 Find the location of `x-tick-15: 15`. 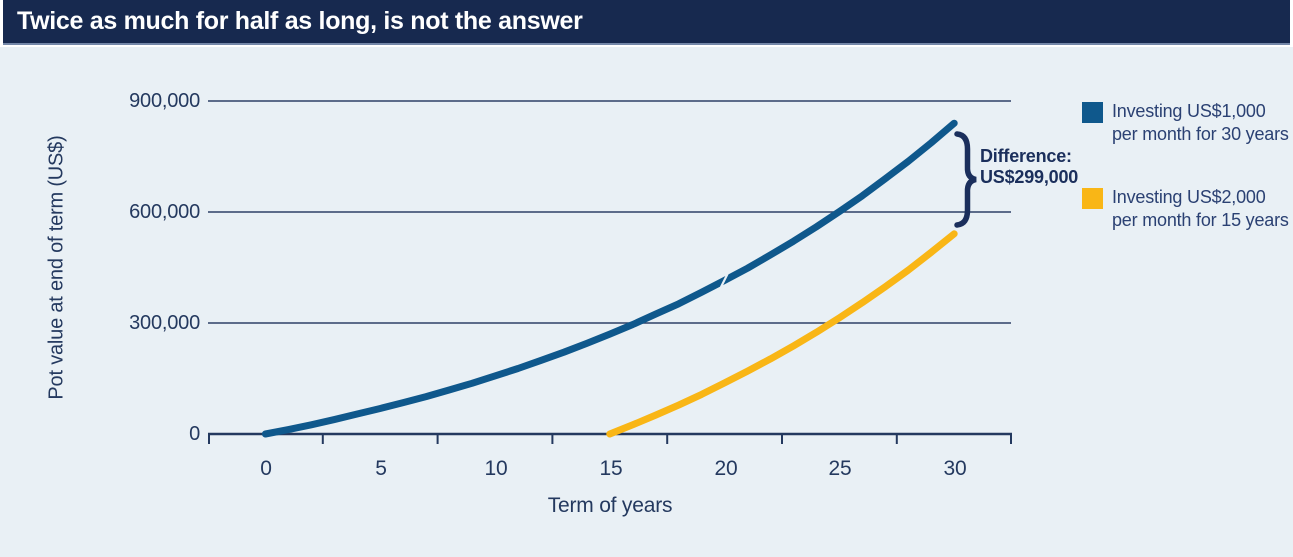

x-tick-15: 15 is located at coordinates (611, 468).